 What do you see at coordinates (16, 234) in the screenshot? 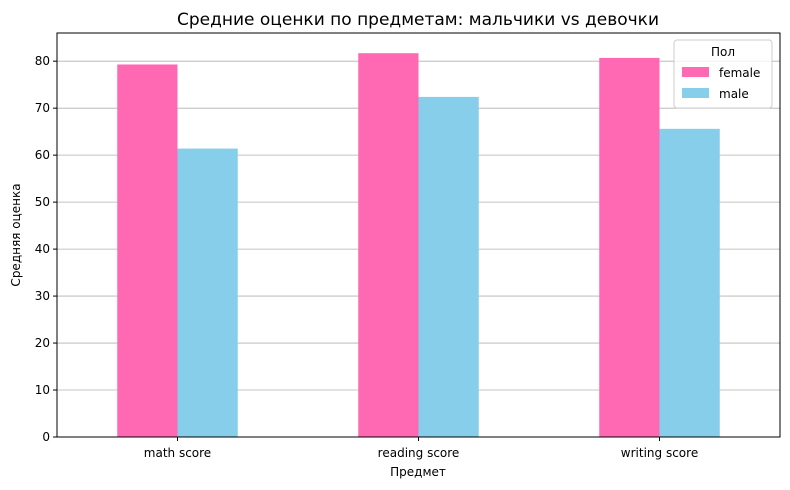
I see `y-axis-title: Средняя оценка` at bounding box center [16, 234].